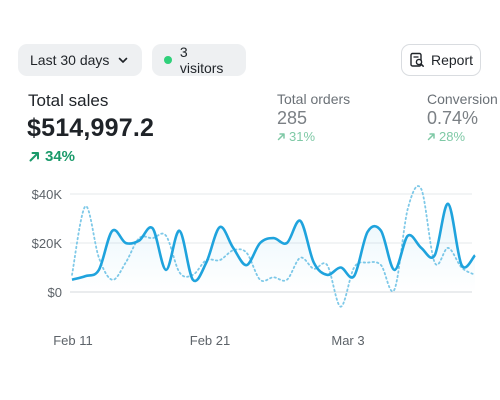 This screenshot has height=400, width=500. Describe the element at coordinates (70, 60) in the screenshot. I see `date-range-label: Last 30 days` at that location.